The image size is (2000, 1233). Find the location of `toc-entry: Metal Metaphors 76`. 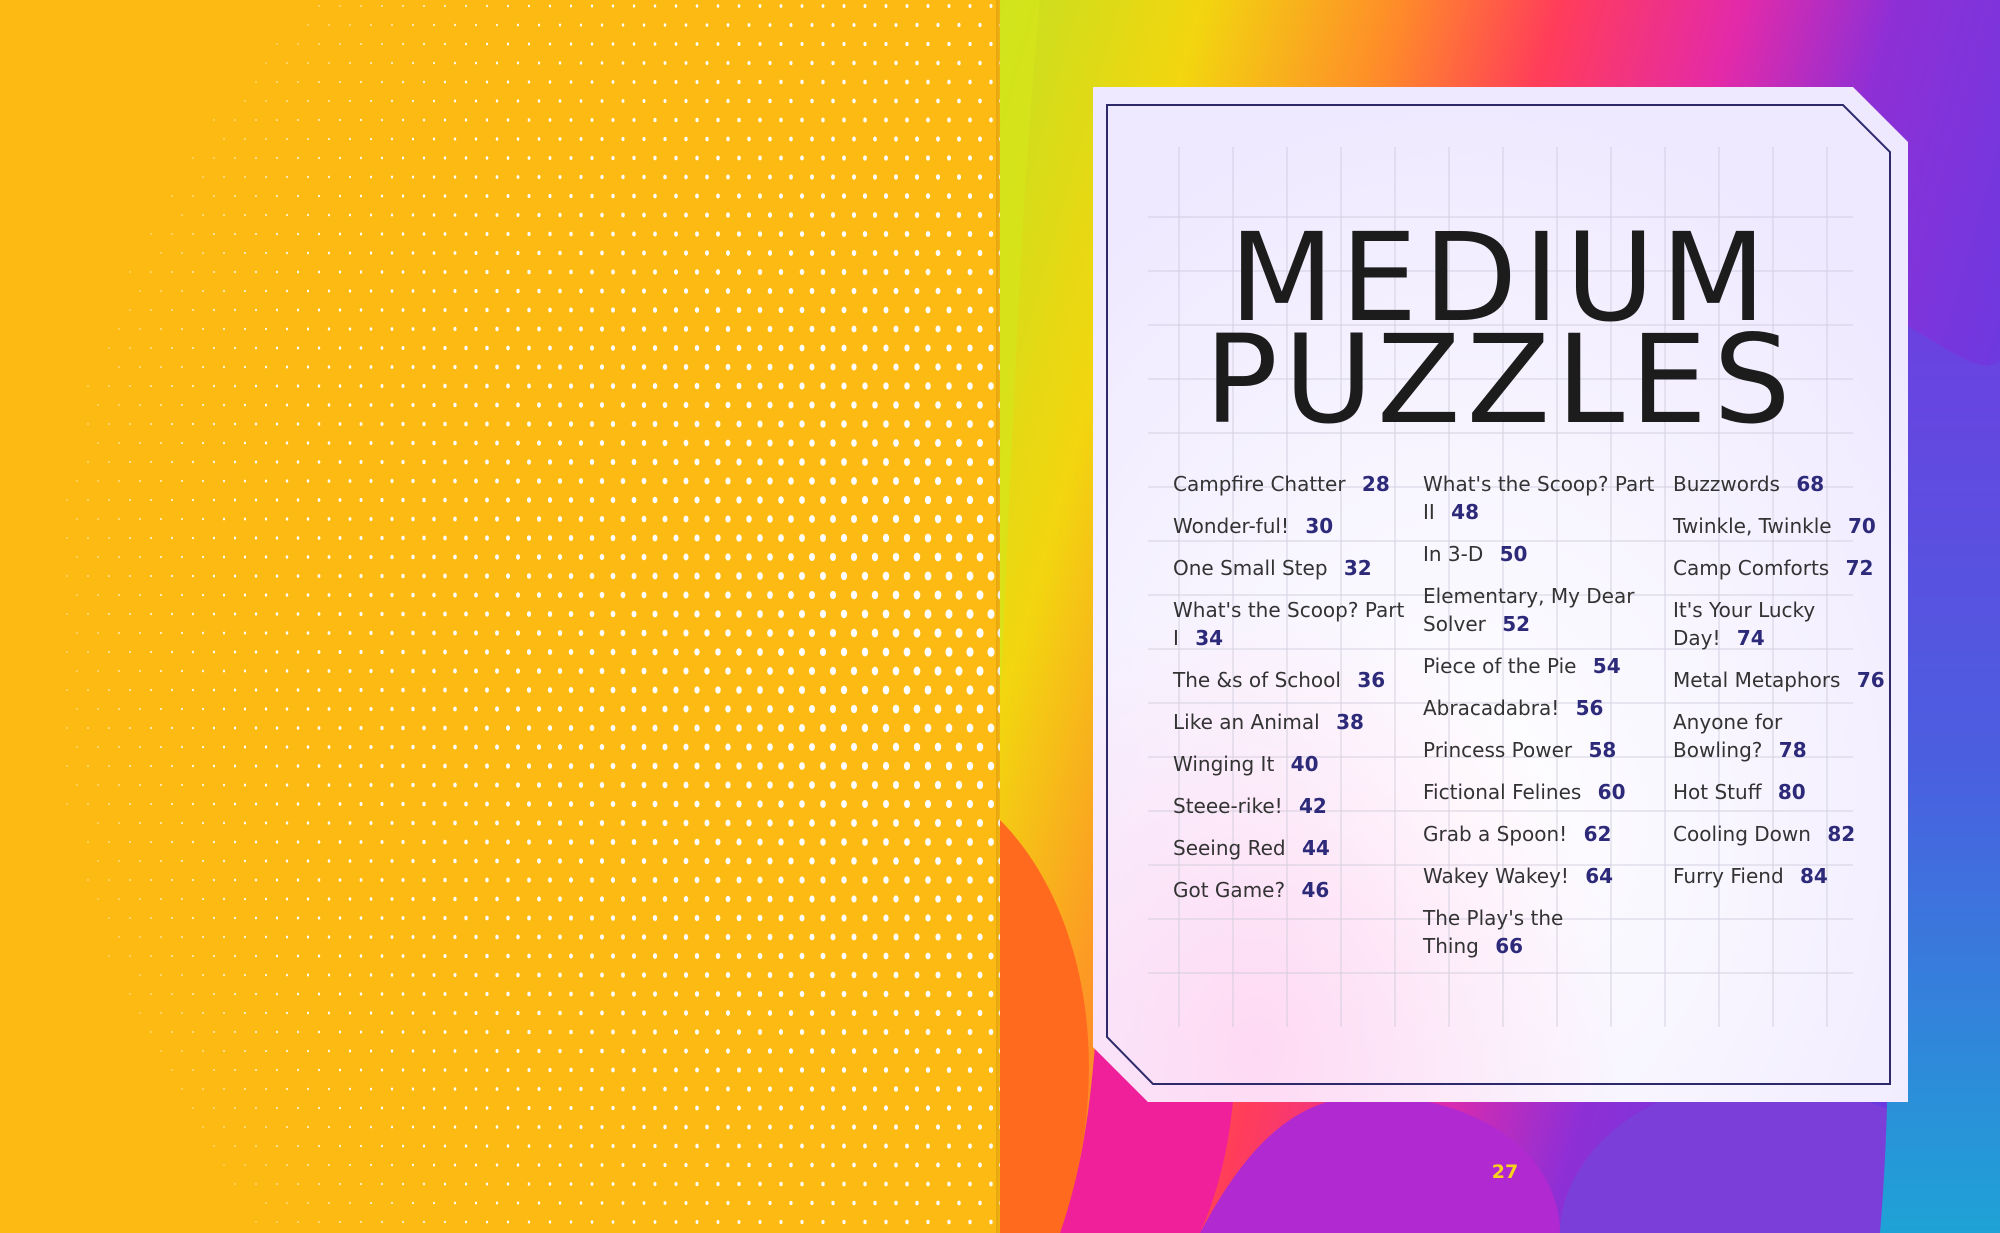

toc-entry: Metal Metaphors 76 is located at coordinates (1793, 680).